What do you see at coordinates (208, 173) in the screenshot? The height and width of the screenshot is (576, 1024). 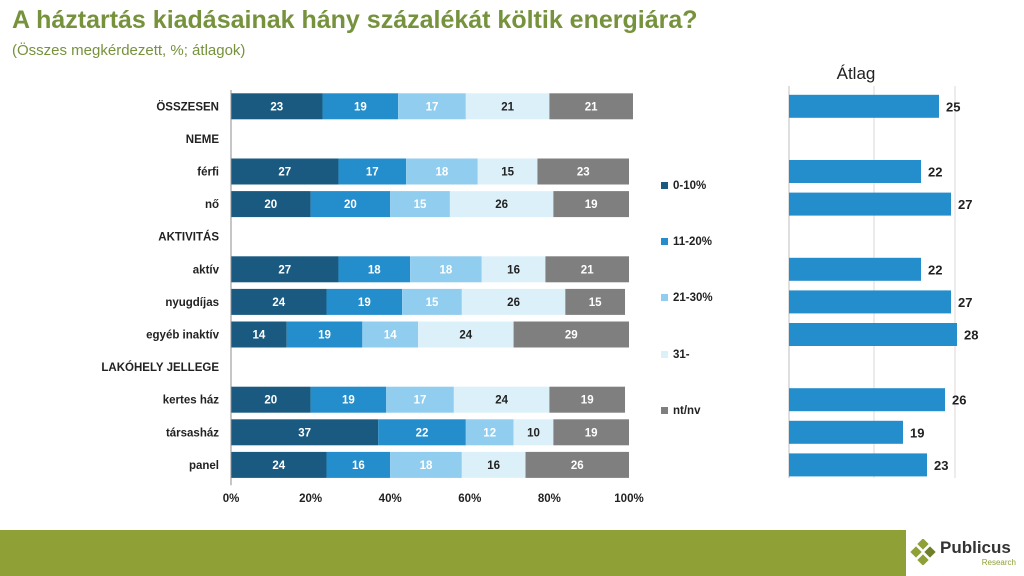 I see `category-label: férfi` at bounding box center [208, 173].